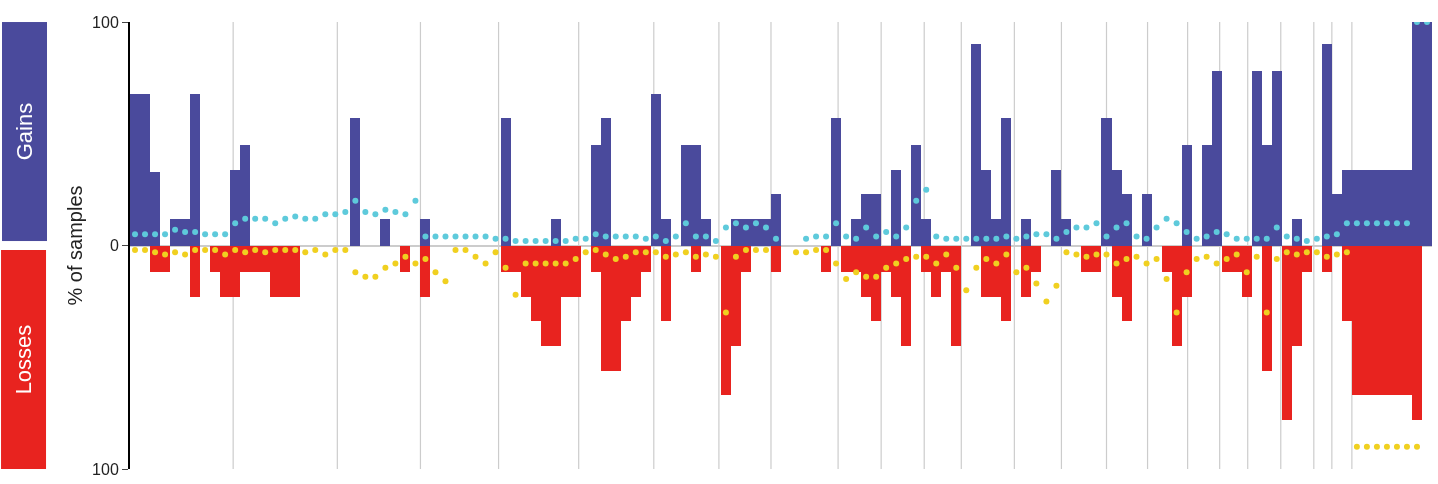 Image resolution: width=1438 pixels, height=484 pixels. What do you see at coordinates (24, 131) in the screenshot?
I see `text: Gains` at bounding box center [24, 131].